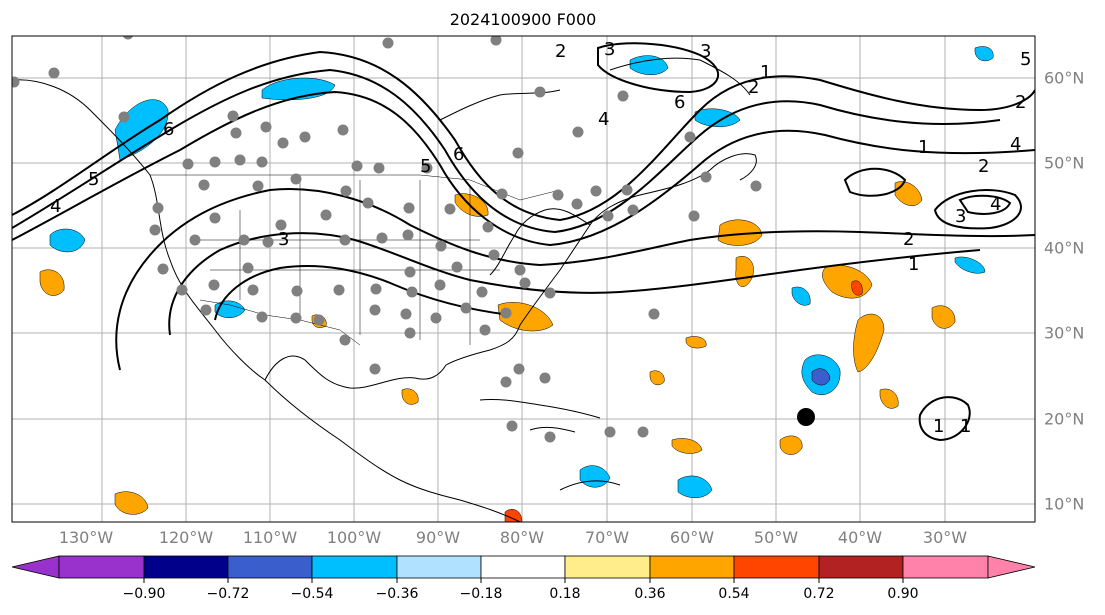 This screenshot has height=615, width=1105. I want to click on colorbar-tick-label: −0.36, so click(397, 594).